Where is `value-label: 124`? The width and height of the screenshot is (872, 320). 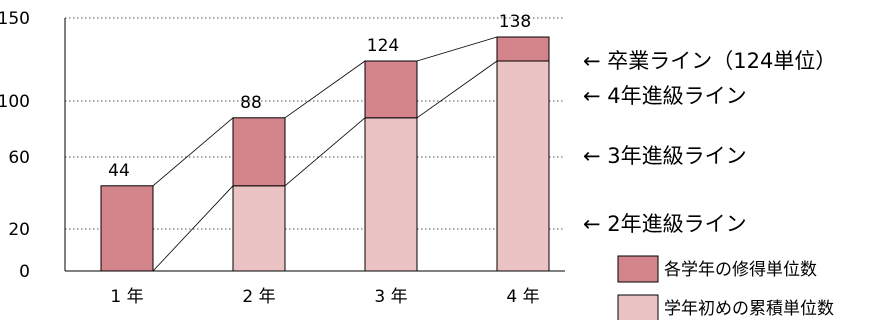 value-label: 124 is located at coordinates (383, 46).